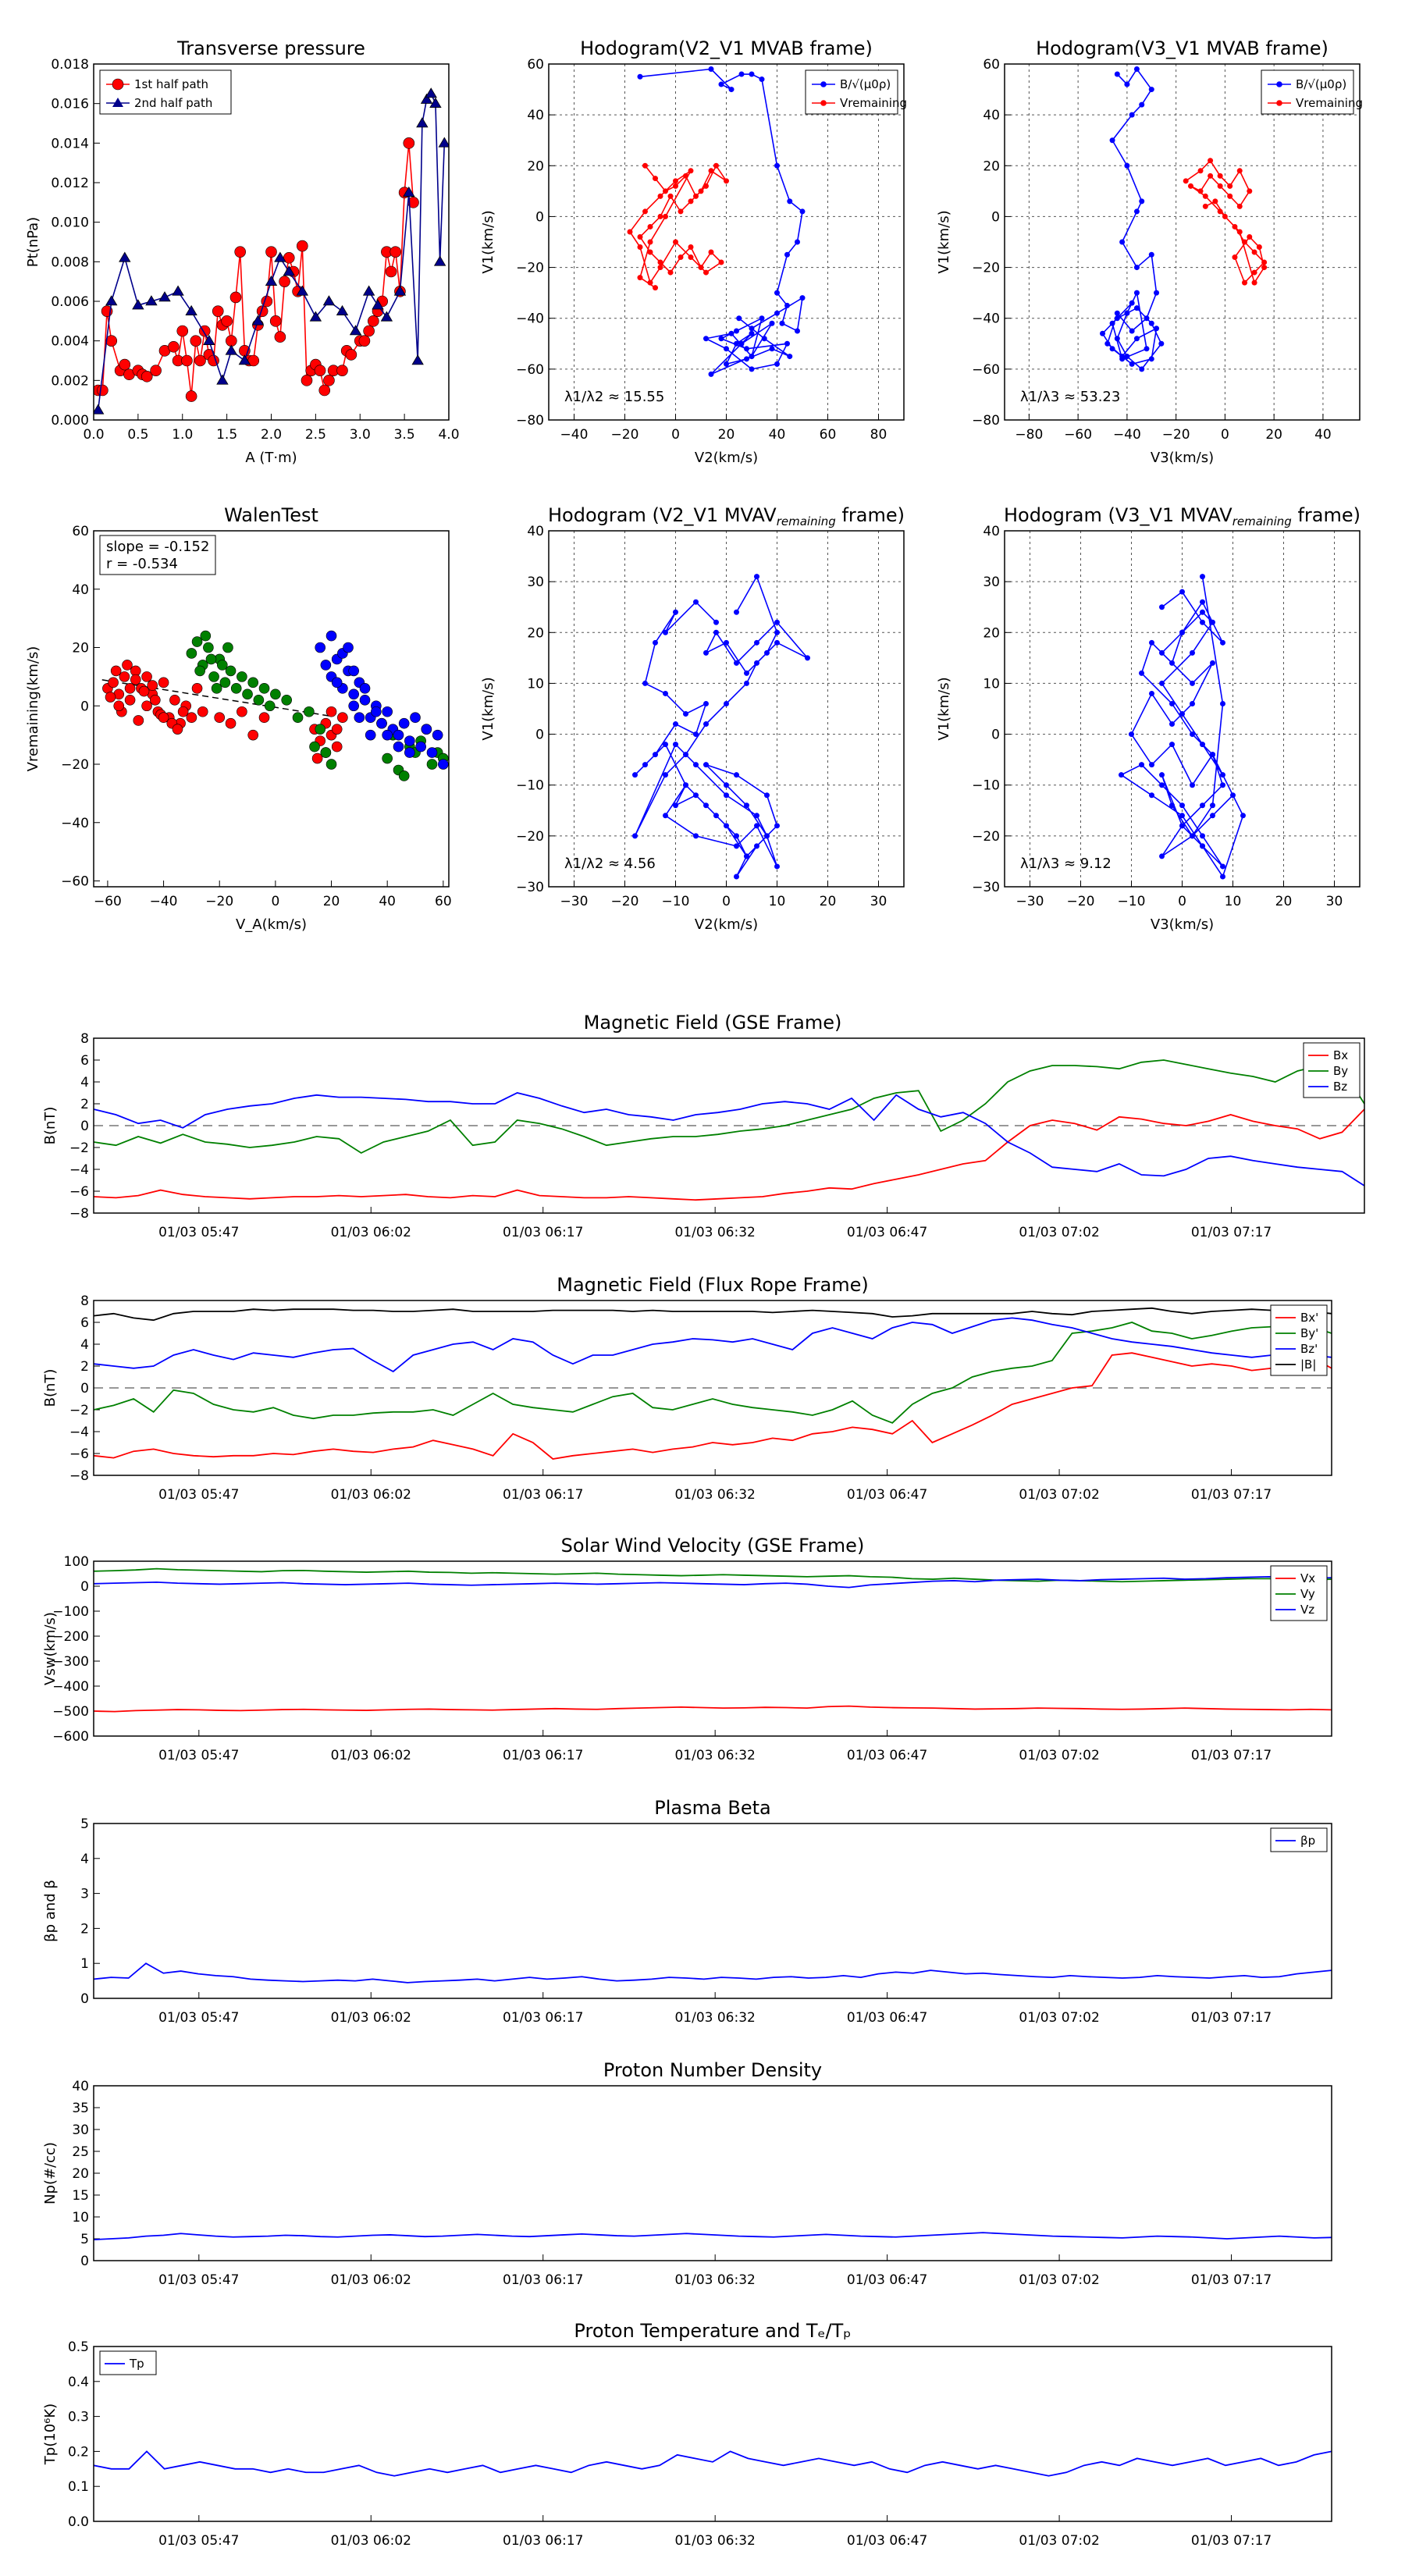  Describe the element at coordinates (79, 1410) in the screenshot. I see `y-tick-label: −2` at that location.